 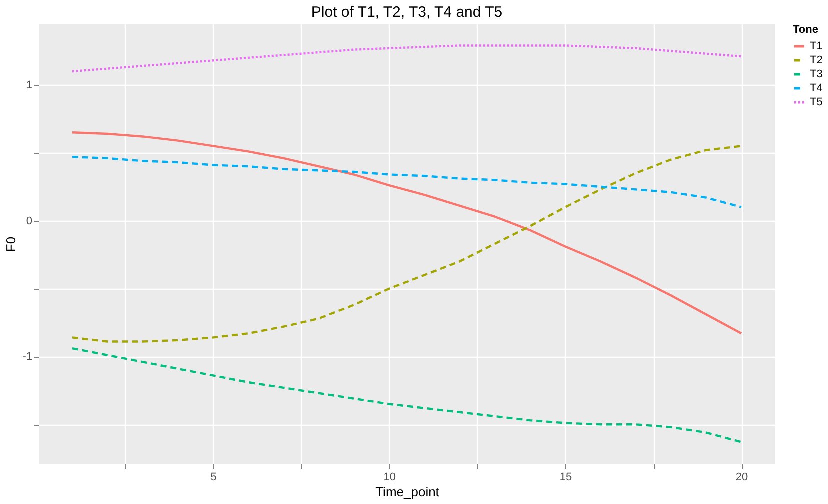 What do you see at coordinates (11, 244) in the screenshot?
I see `y-axis-title: F0` at bounding box center [11, 244].